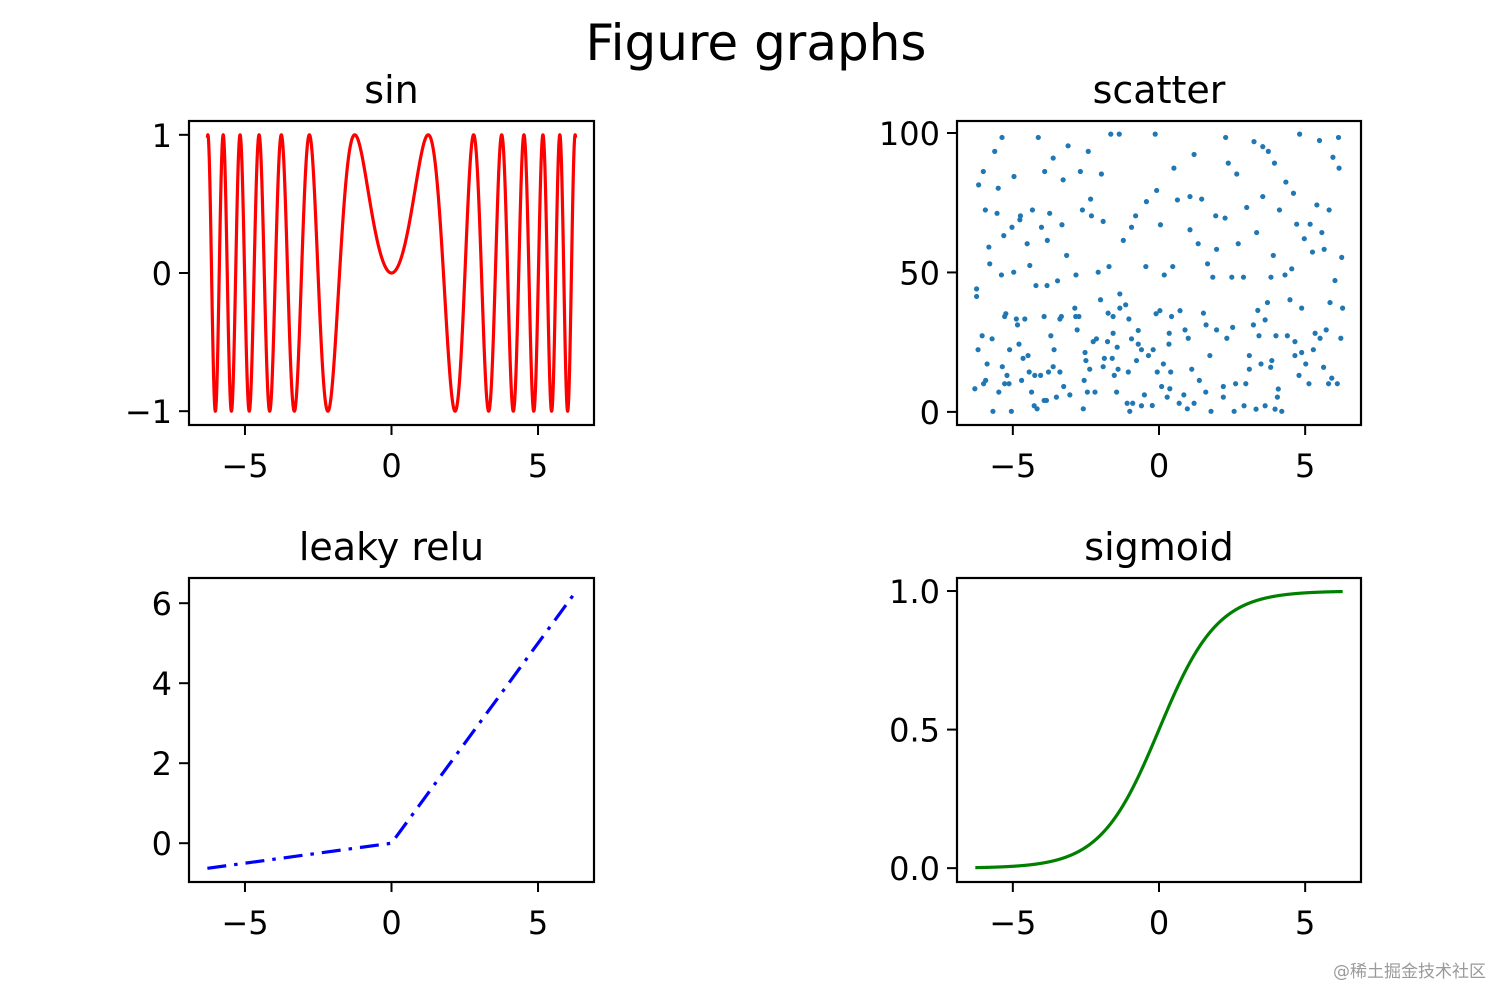 Image resolution: width=1512 pixels, height=1008 pixels. What do you see at coordinates (1012, 923) in the screenshot?
I see `x-tick-label: −5` at bounding box center [1012, 923].